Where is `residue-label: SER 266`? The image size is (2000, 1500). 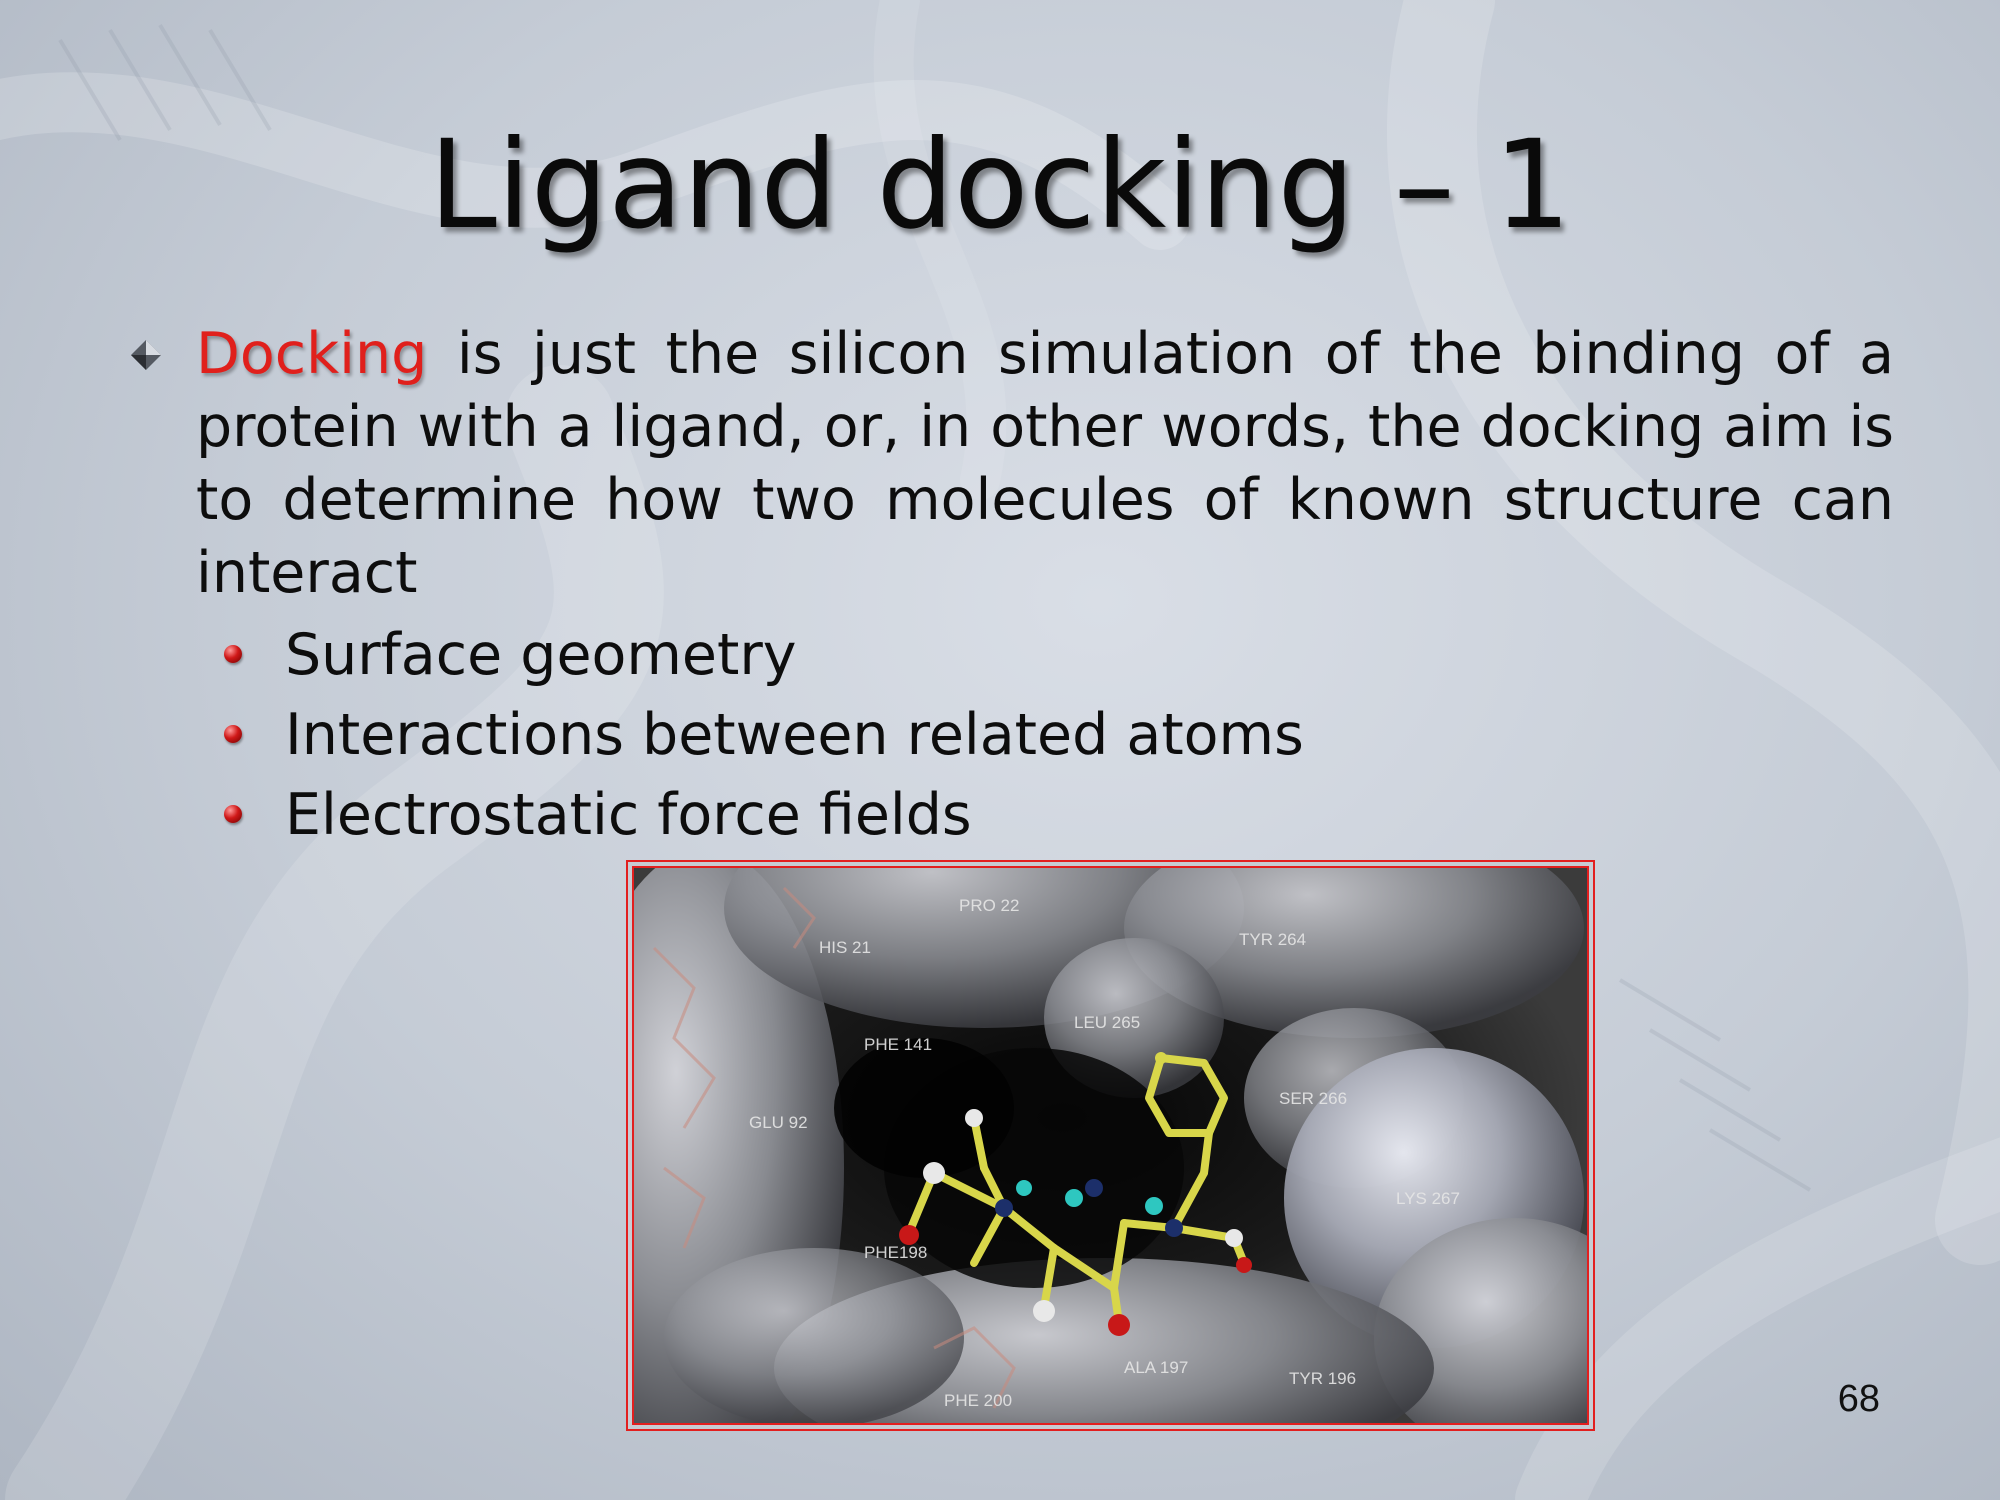 residue-label: SER 266 is located at coordinates (1313, 1098).